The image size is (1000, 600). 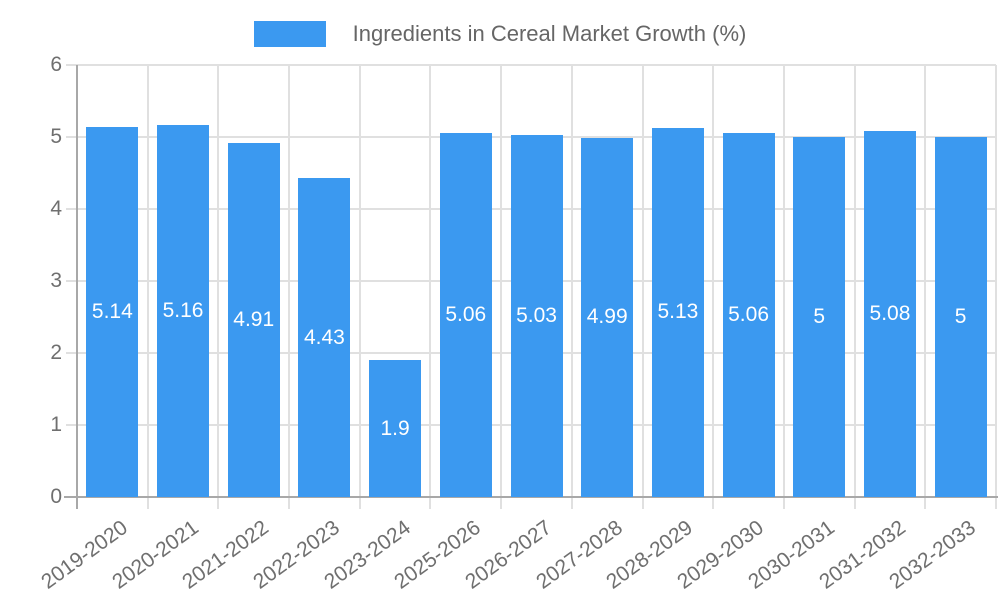 I want to click on bar-value-label: 4.91, so click(x=254, y=320).